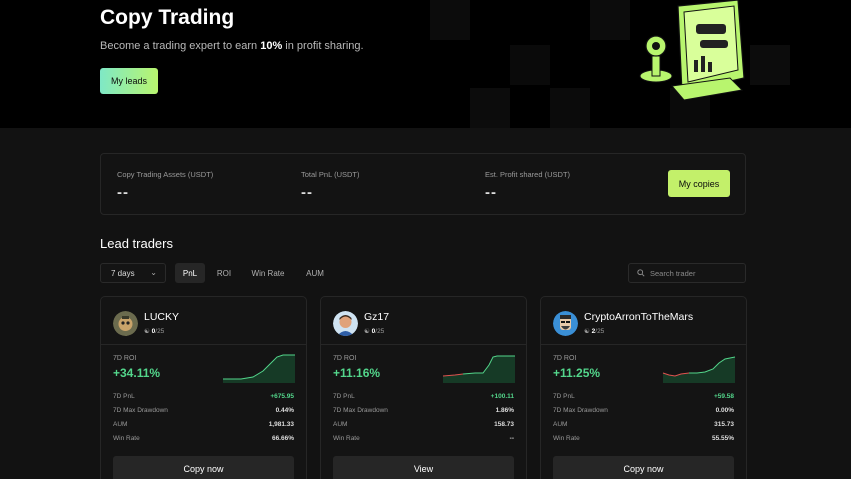  Describe the element at coordinates (502, 396) in the screenshot. I see `pnl-value: +100.11` at that location.